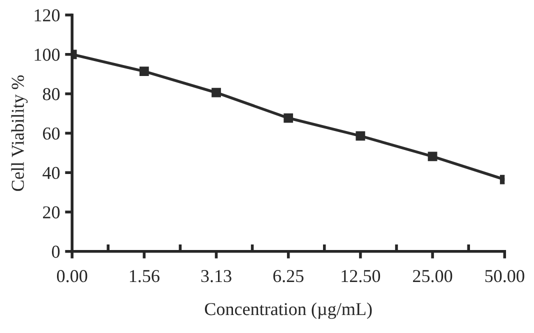  I want to click on y-tick-label: 120, so click(47, 15).